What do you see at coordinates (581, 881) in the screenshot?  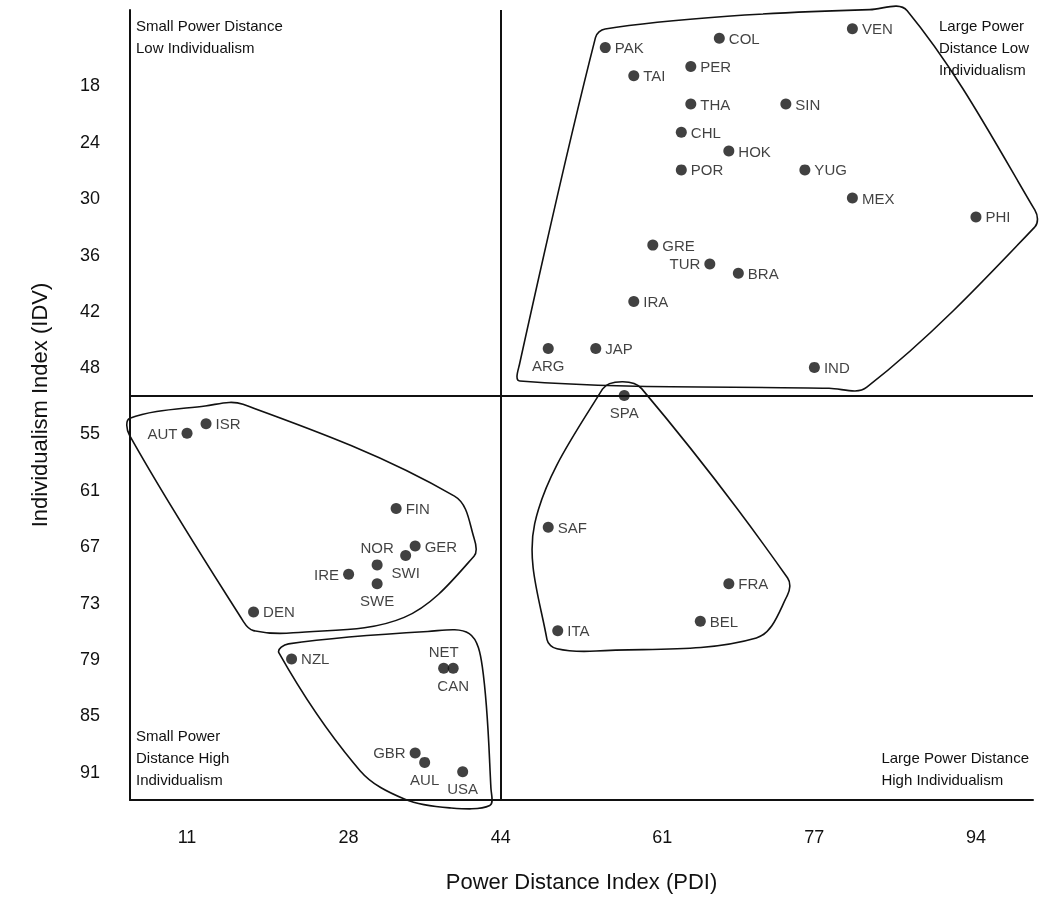 I see `x-axis-title: Power Distance Index (PDI)` at bounding box center [581, 881].